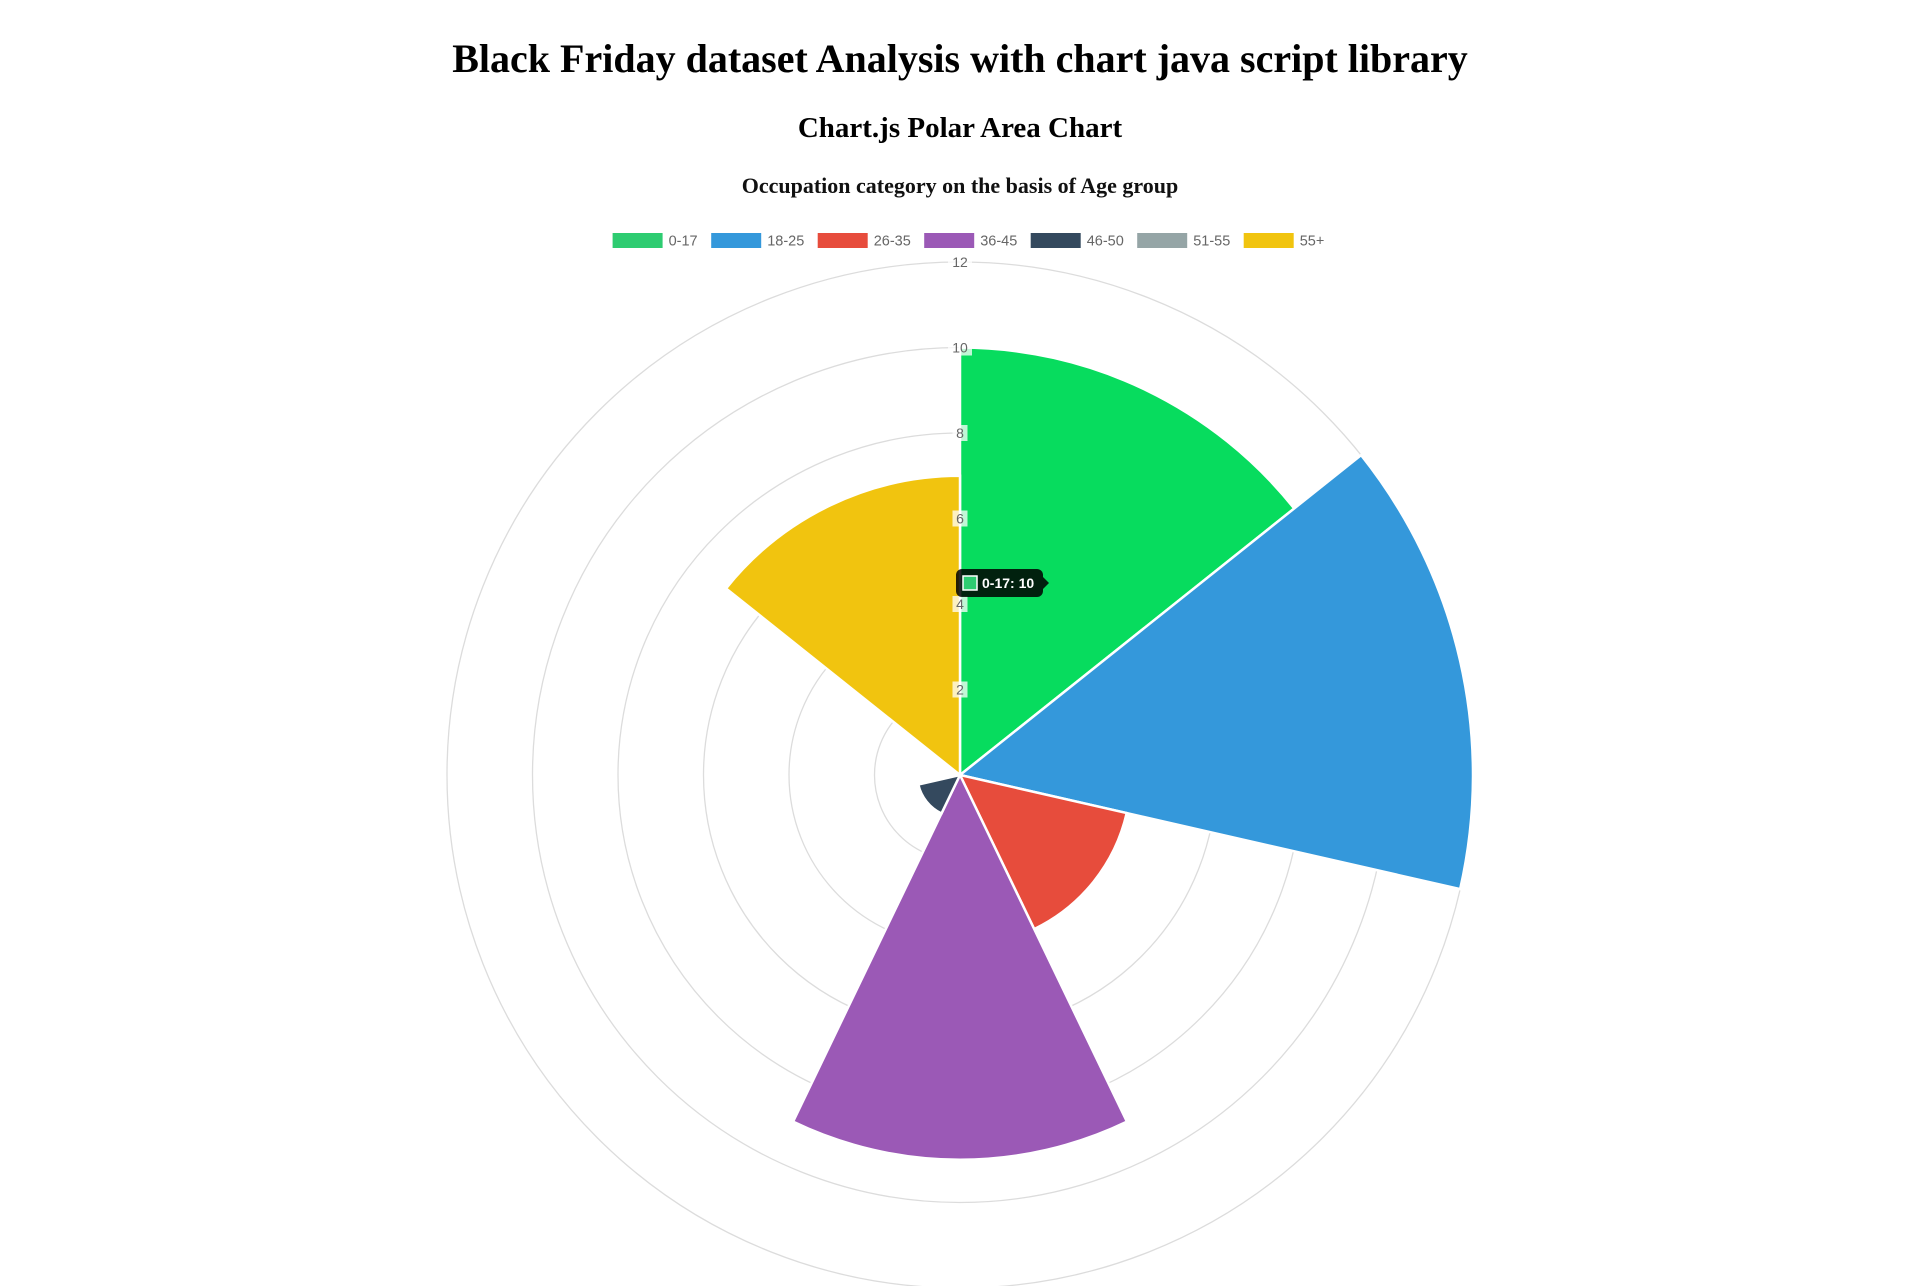 The width and height of the screenshot is (1920, 1286). I want to click on chart-tooltip: 0-17: 10, so click(1002, 583).